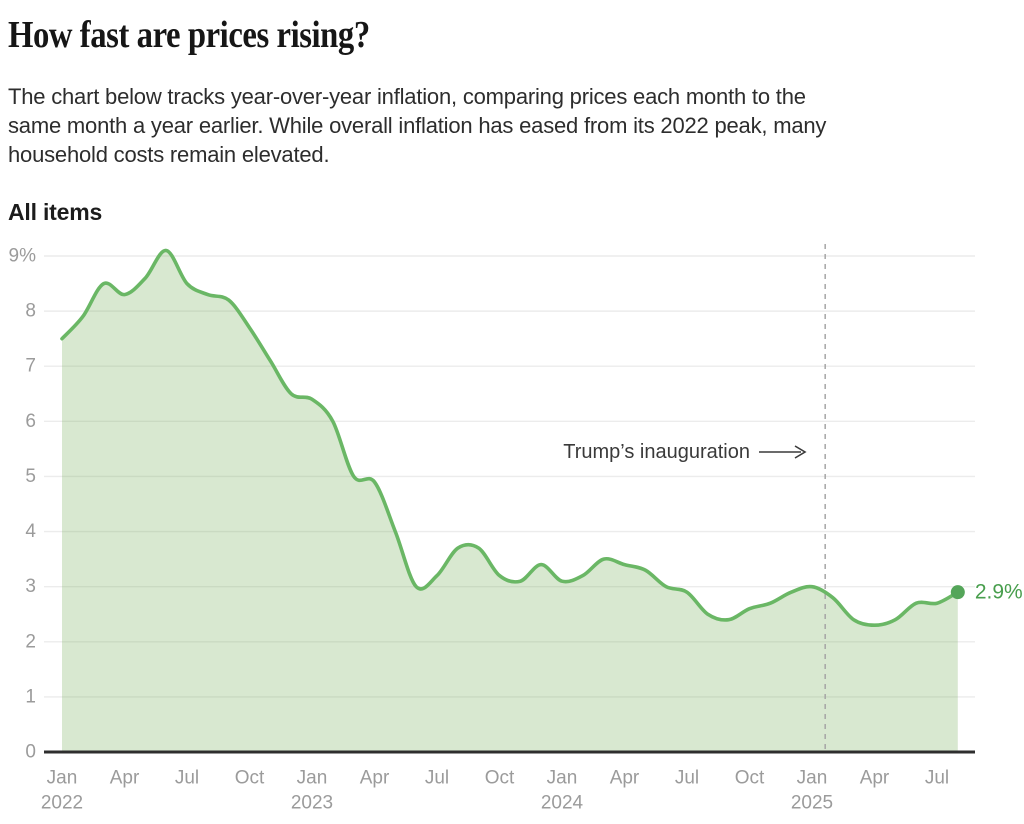 Image resolution: width=1024 pixels, height=824 pixels. Describe the element at coordinates (30, 531) in the screenshot. I see `y-tick-label: 4` at that location.